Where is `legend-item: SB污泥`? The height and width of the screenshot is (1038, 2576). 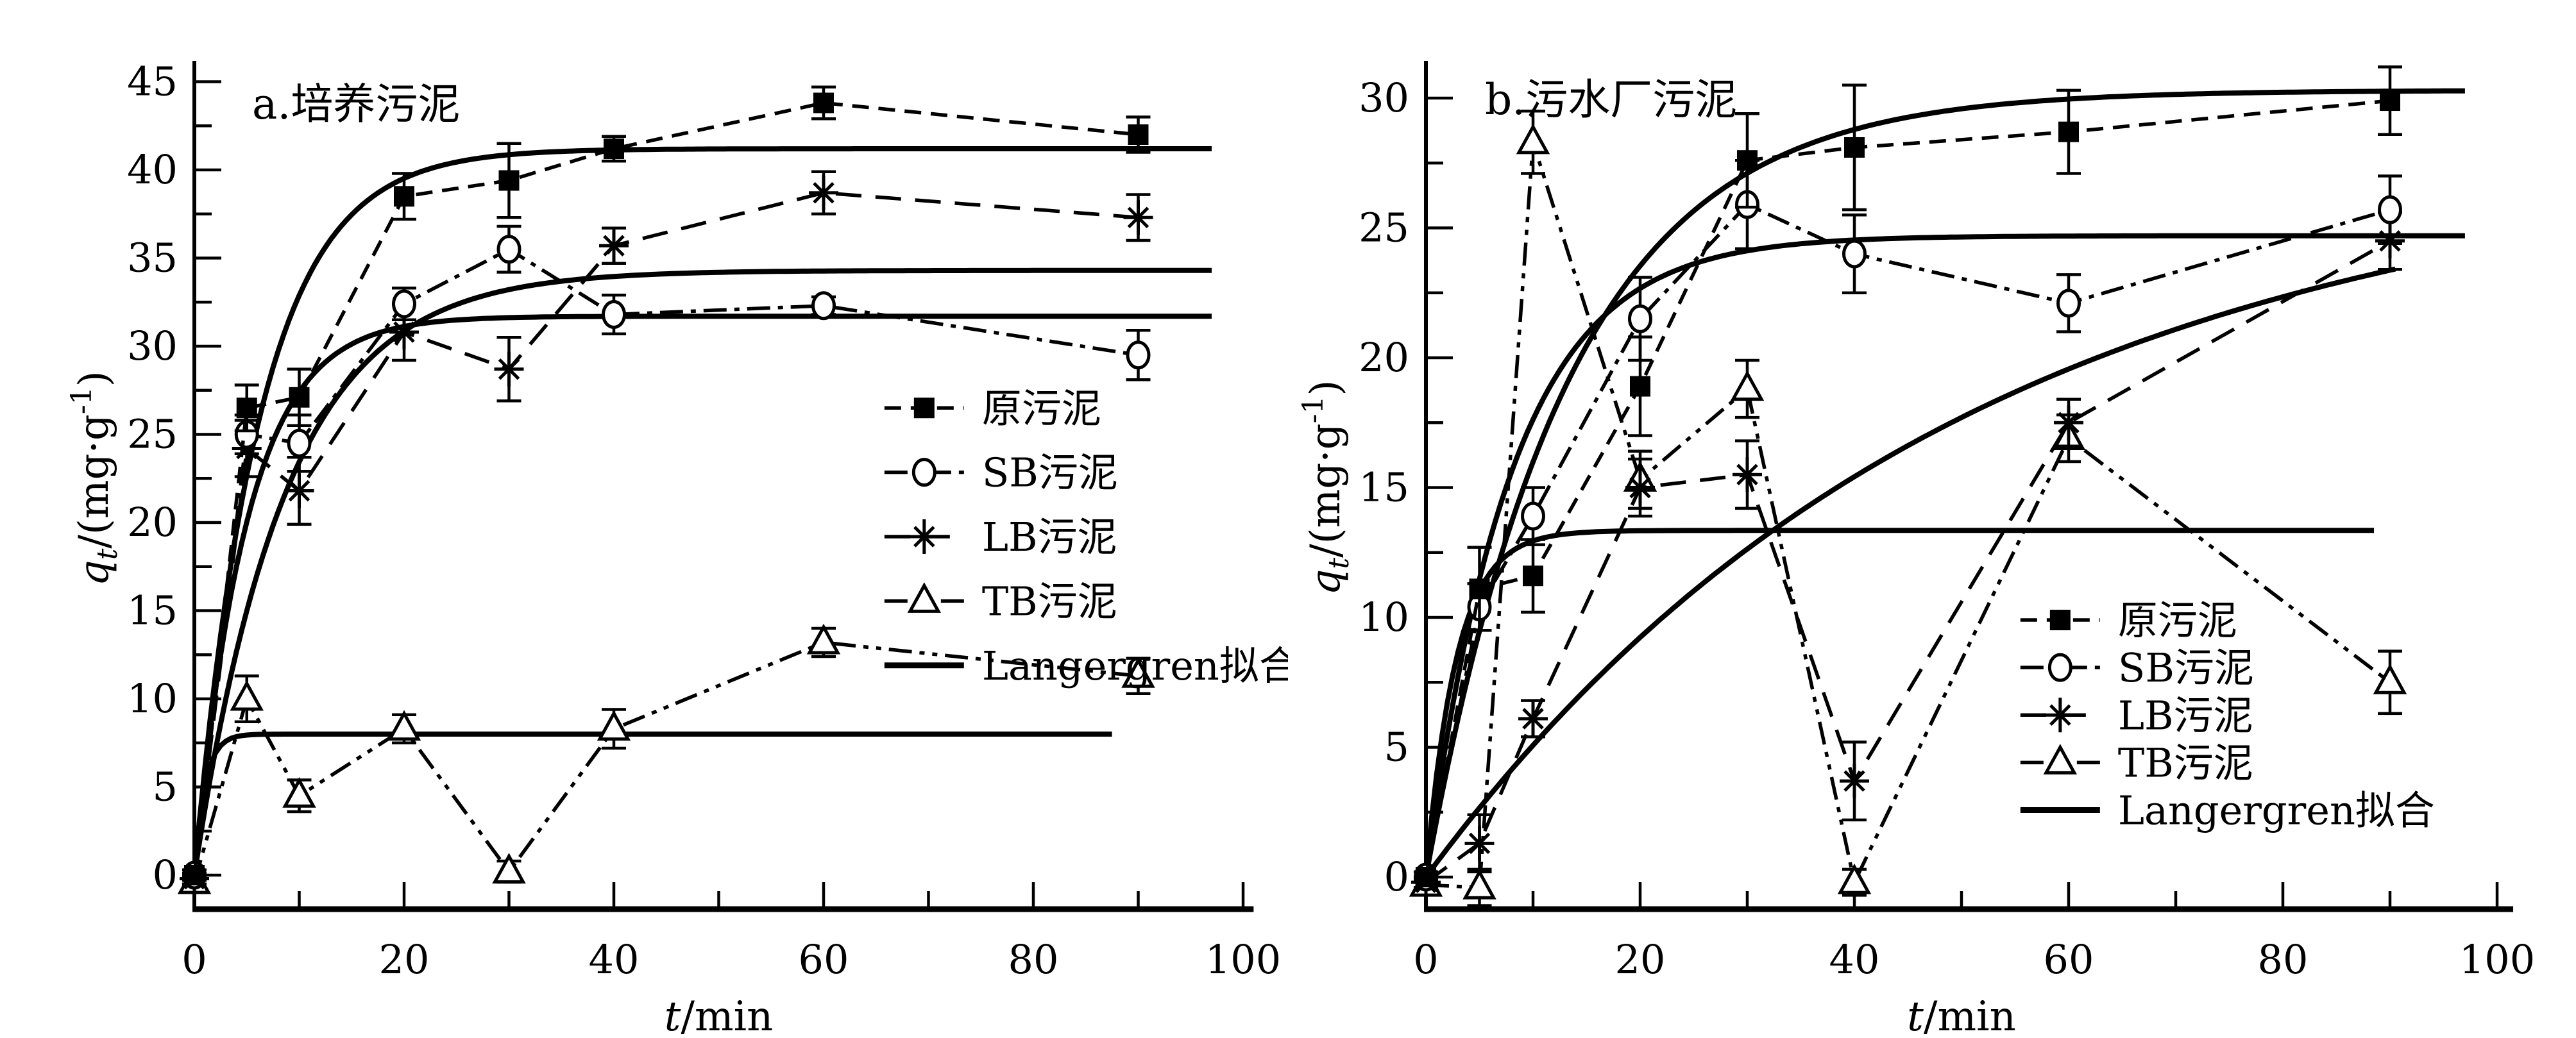
legend-item: SB污泥 is located at coordinates (1001, 472).